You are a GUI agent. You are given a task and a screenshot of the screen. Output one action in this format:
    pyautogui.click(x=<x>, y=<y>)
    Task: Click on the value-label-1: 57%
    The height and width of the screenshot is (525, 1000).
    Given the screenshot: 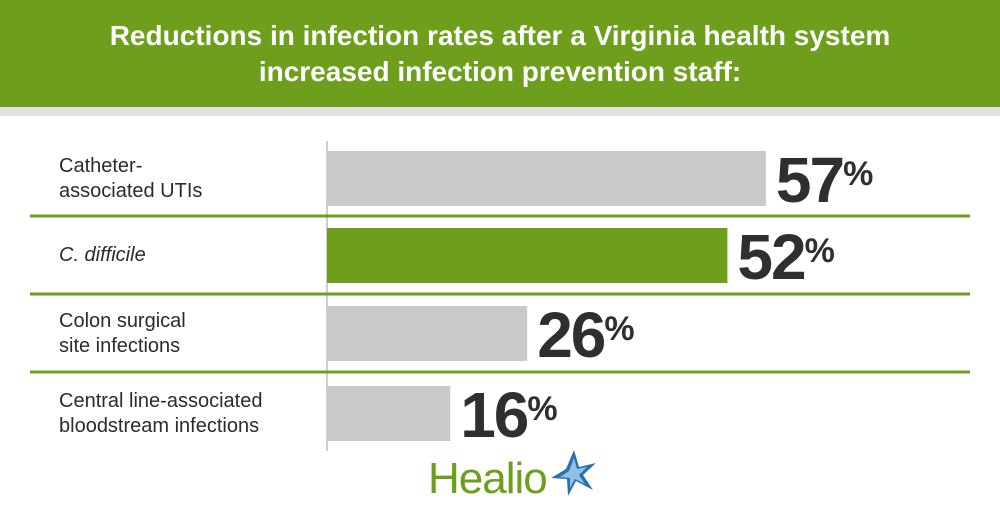 What is the action you would take?
    pyautogui.click(x=824, y=180)
    